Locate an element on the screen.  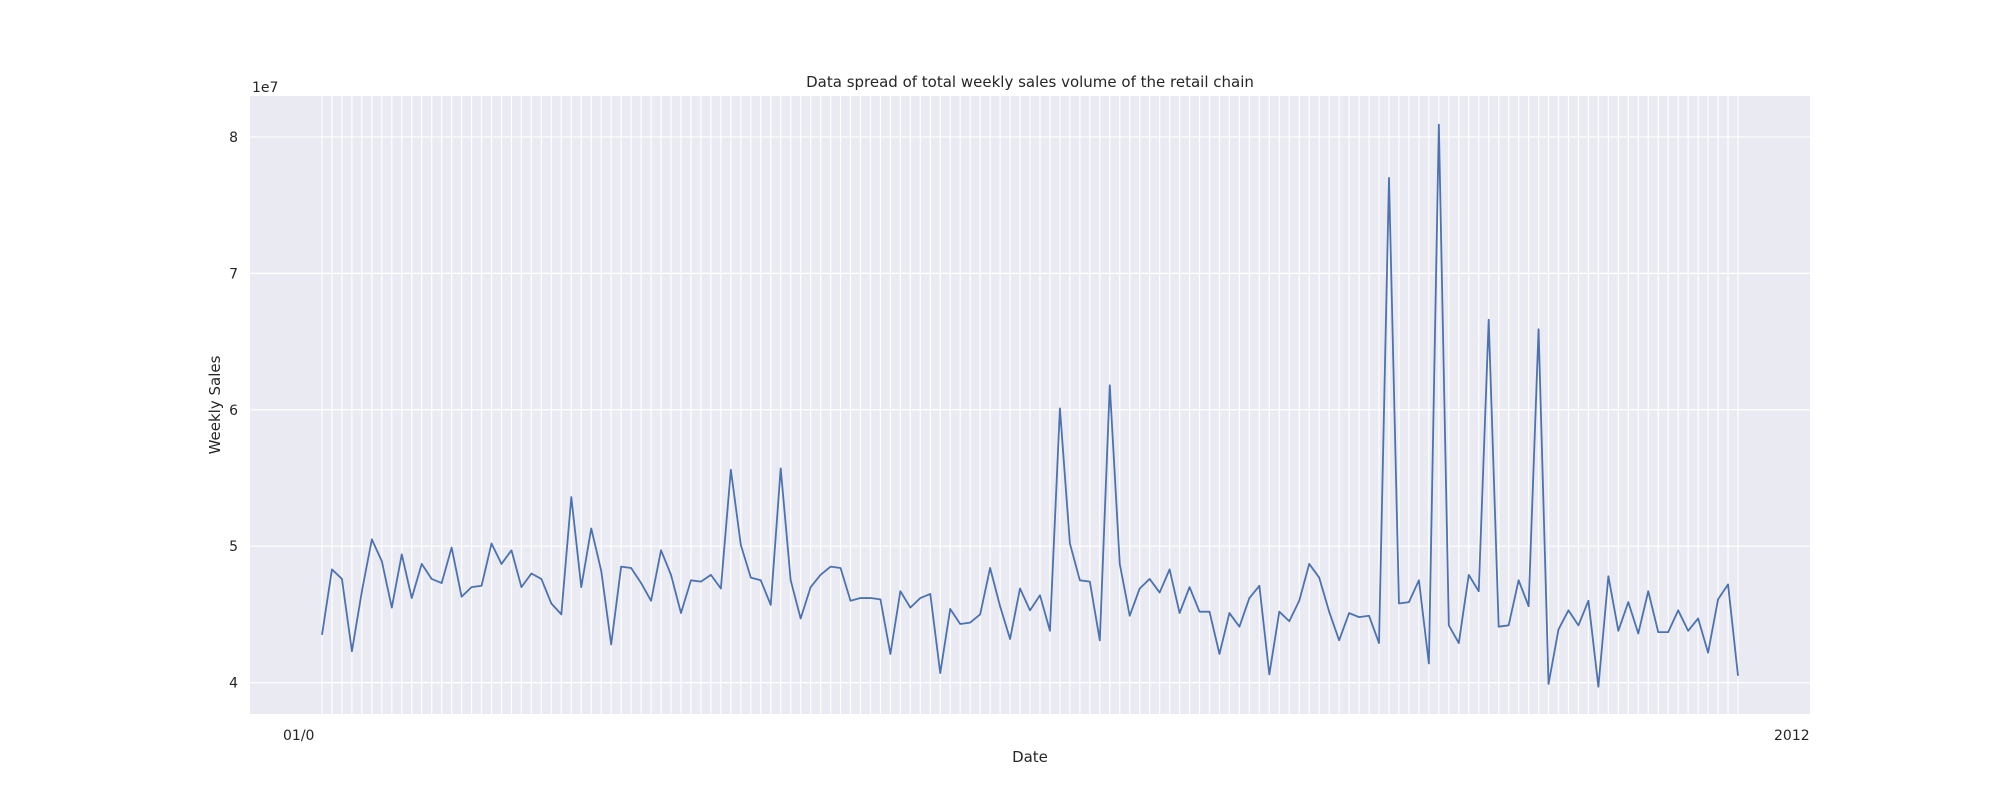
x-axis-label: Date is located at coordinates (1030, 757).